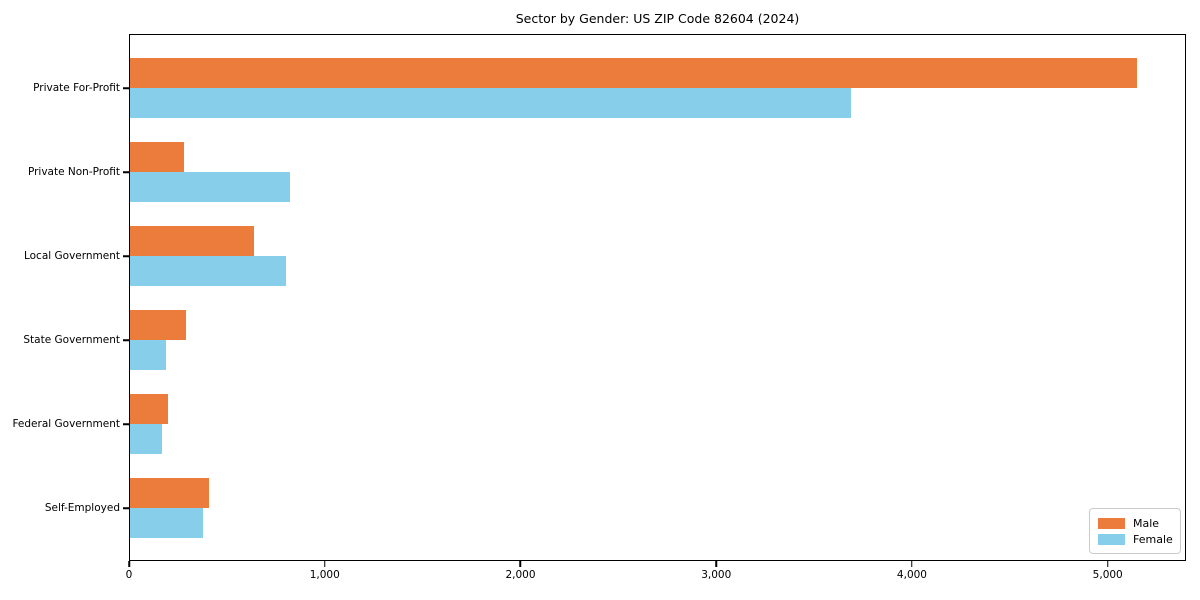 Image resolution: width=1200 pixels, height=600 pixels. What do you see at coordinates (1111, 539) in the screenshot?
I see `legend-swatch-female` at bounding box center [1111, 539].